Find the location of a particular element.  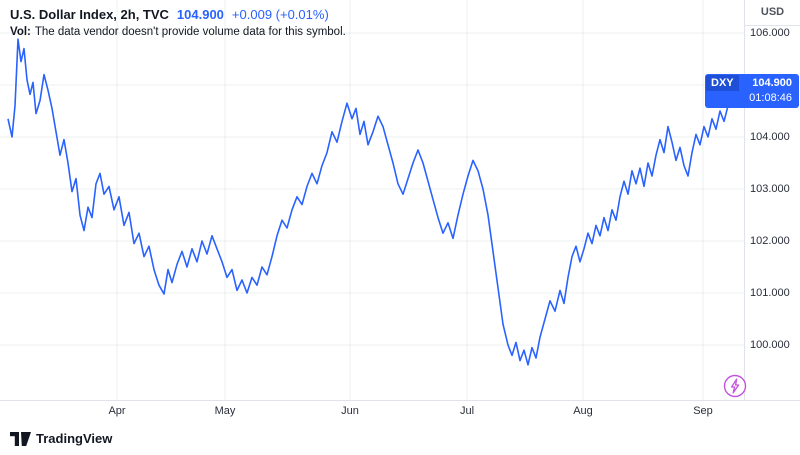

tradingview-logo: TradingView is located at coordinates (61, 438).